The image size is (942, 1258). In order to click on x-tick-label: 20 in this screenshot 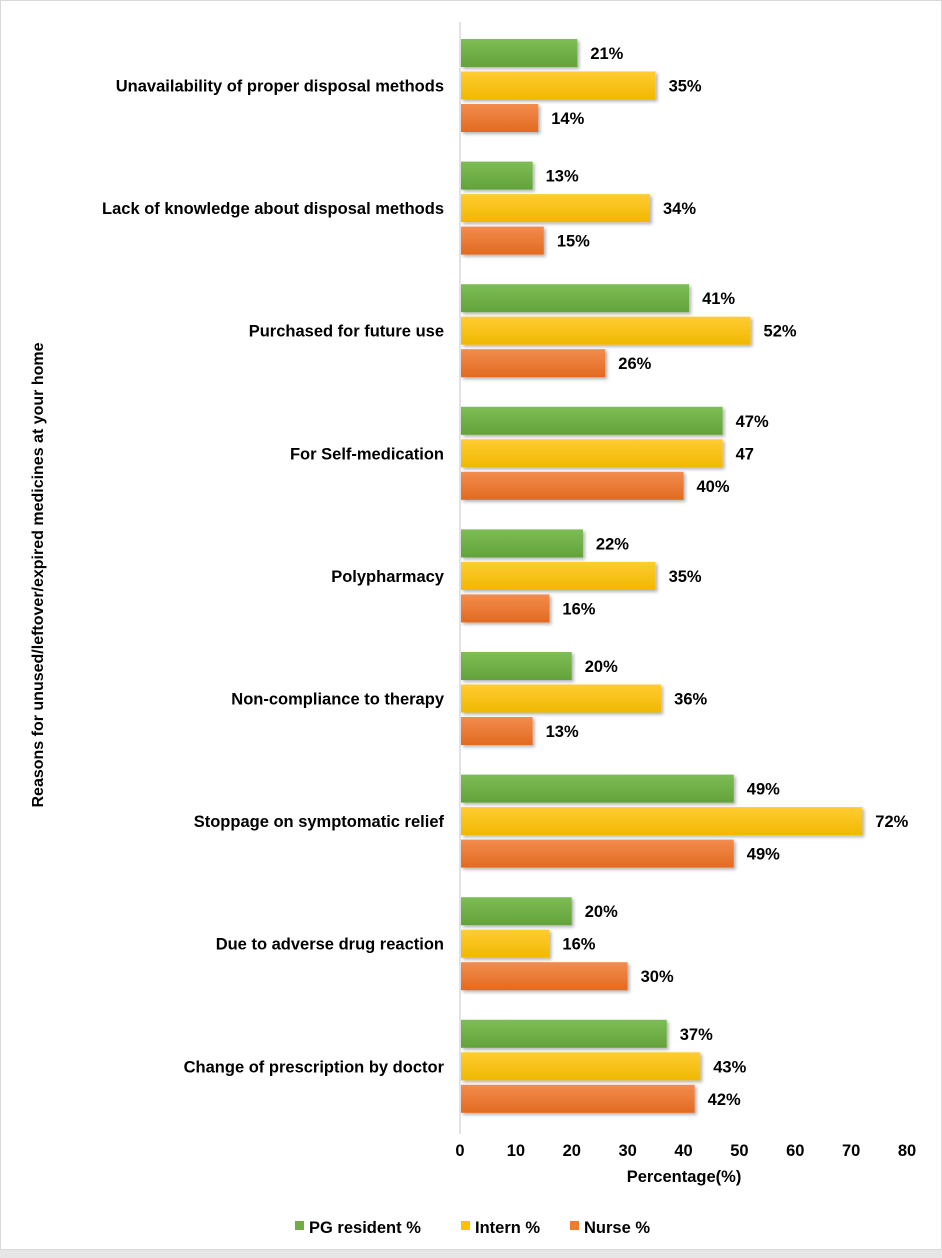, I will do `click(572, 1151)`.